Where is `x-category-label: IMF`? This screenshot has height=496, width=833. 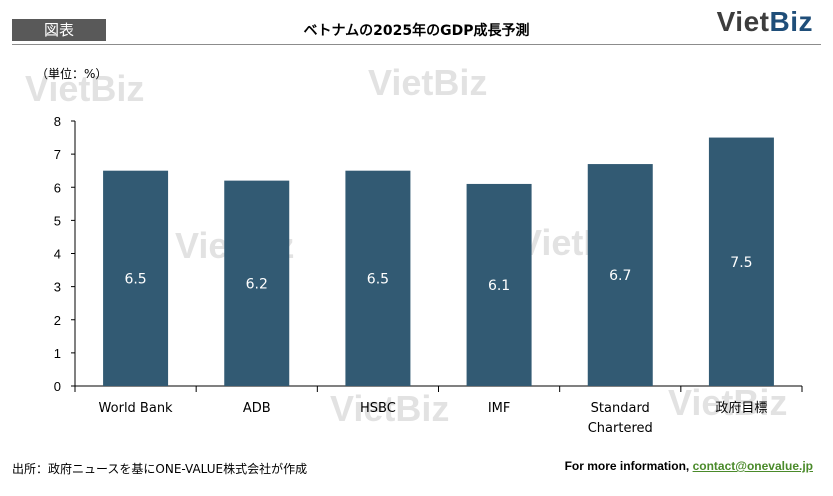
x-category-label: IMF is located at coordinates (499, 408).